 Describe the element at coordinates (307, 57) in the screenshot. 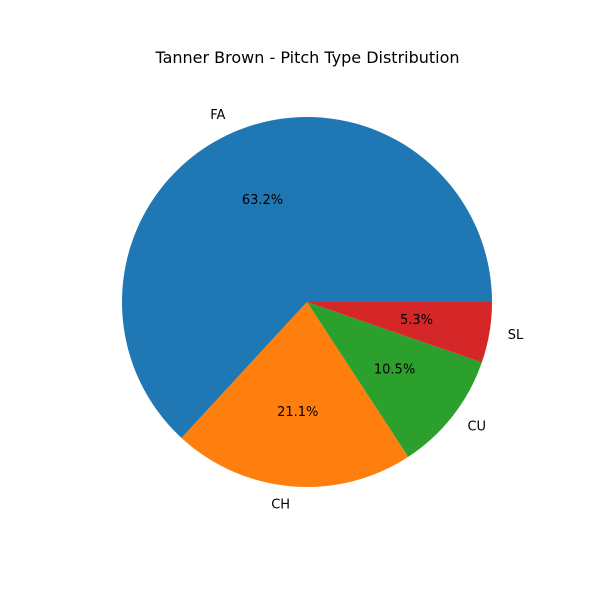

I see `chart-title: Tanner Brown - Pitch Type Distribution` at that location.